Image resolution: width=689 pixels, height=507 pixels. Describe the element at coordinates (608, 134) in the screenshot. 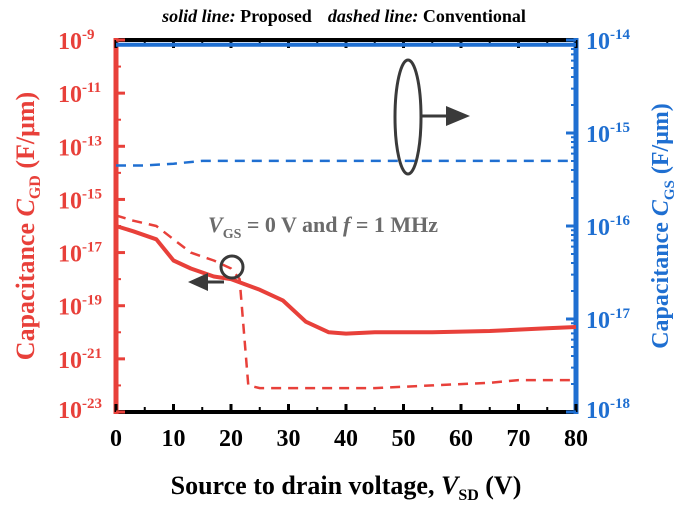

I see `right-tick-label: 10-15` at that location.